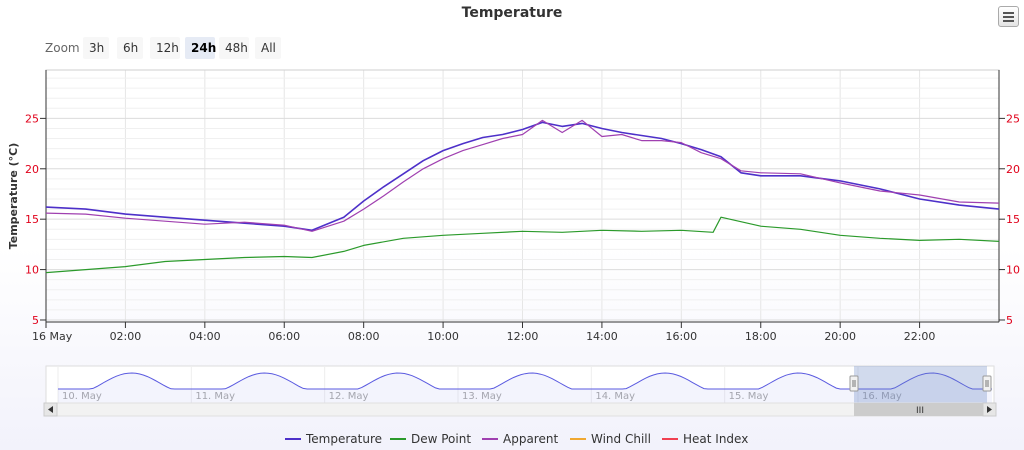 The width and height of the screenshot is (1024, 450). Describe the element at coordinates (716, 439) in the screenshot. I see `legend-label: Heat Index` at that location.